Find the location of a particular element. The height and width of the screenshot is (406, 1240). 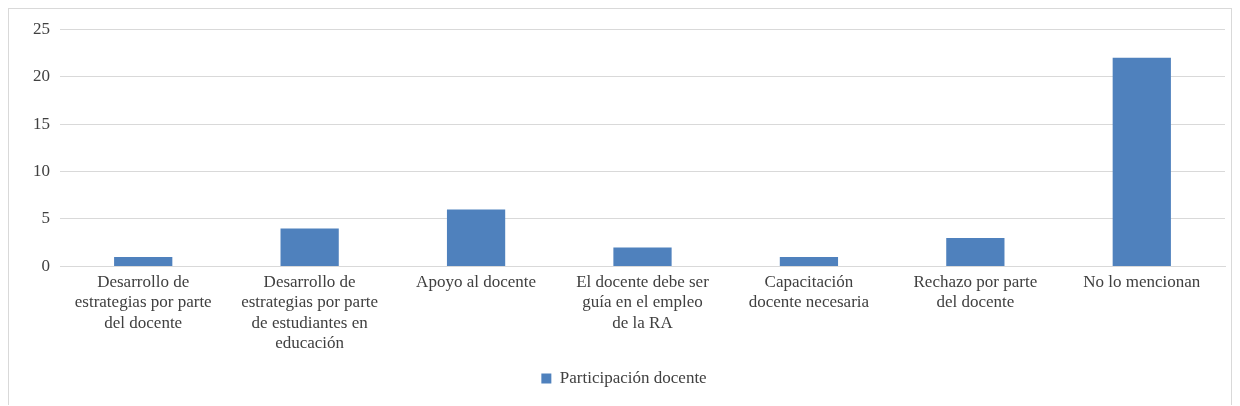

x-tick-label: Apoyo al docente is located at coordinates (476, 282).